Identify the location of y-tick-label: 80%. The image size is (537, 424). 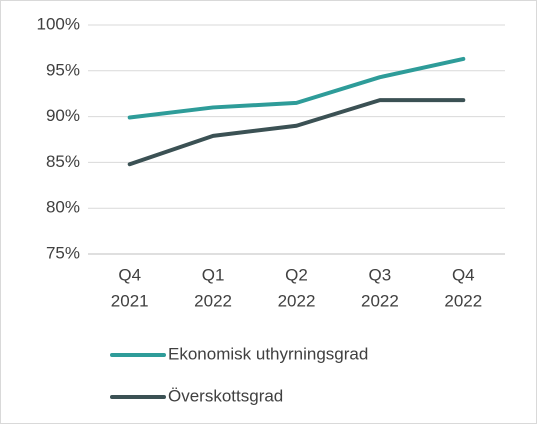
(63, 207).